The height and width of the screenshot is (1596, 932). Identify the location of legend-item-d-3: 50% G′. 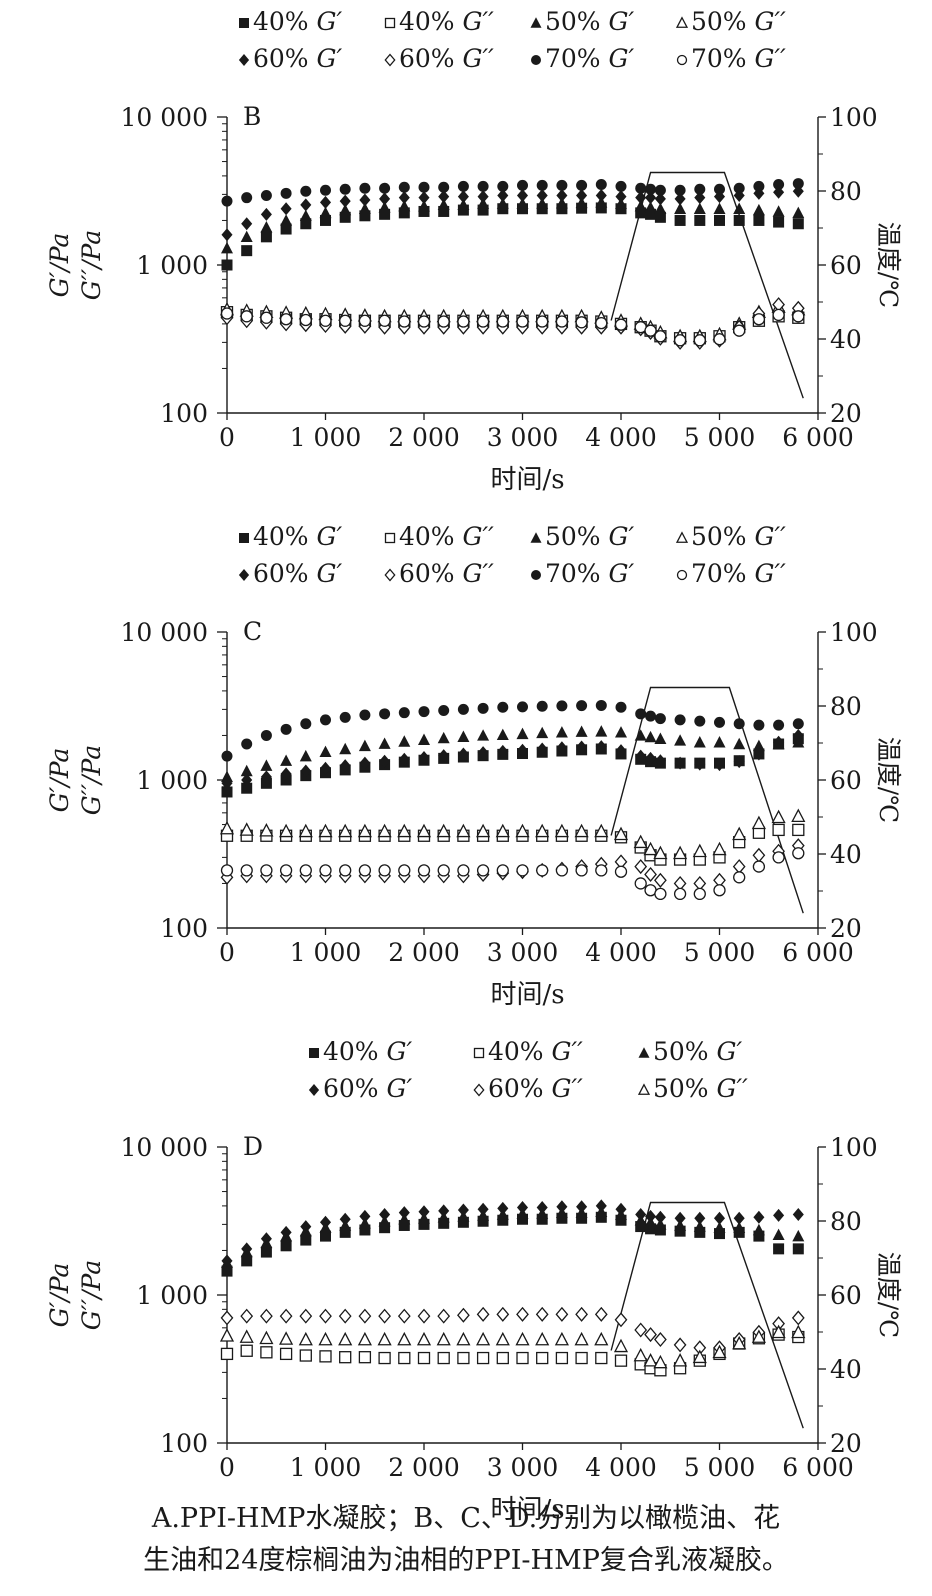
(690, 1051).